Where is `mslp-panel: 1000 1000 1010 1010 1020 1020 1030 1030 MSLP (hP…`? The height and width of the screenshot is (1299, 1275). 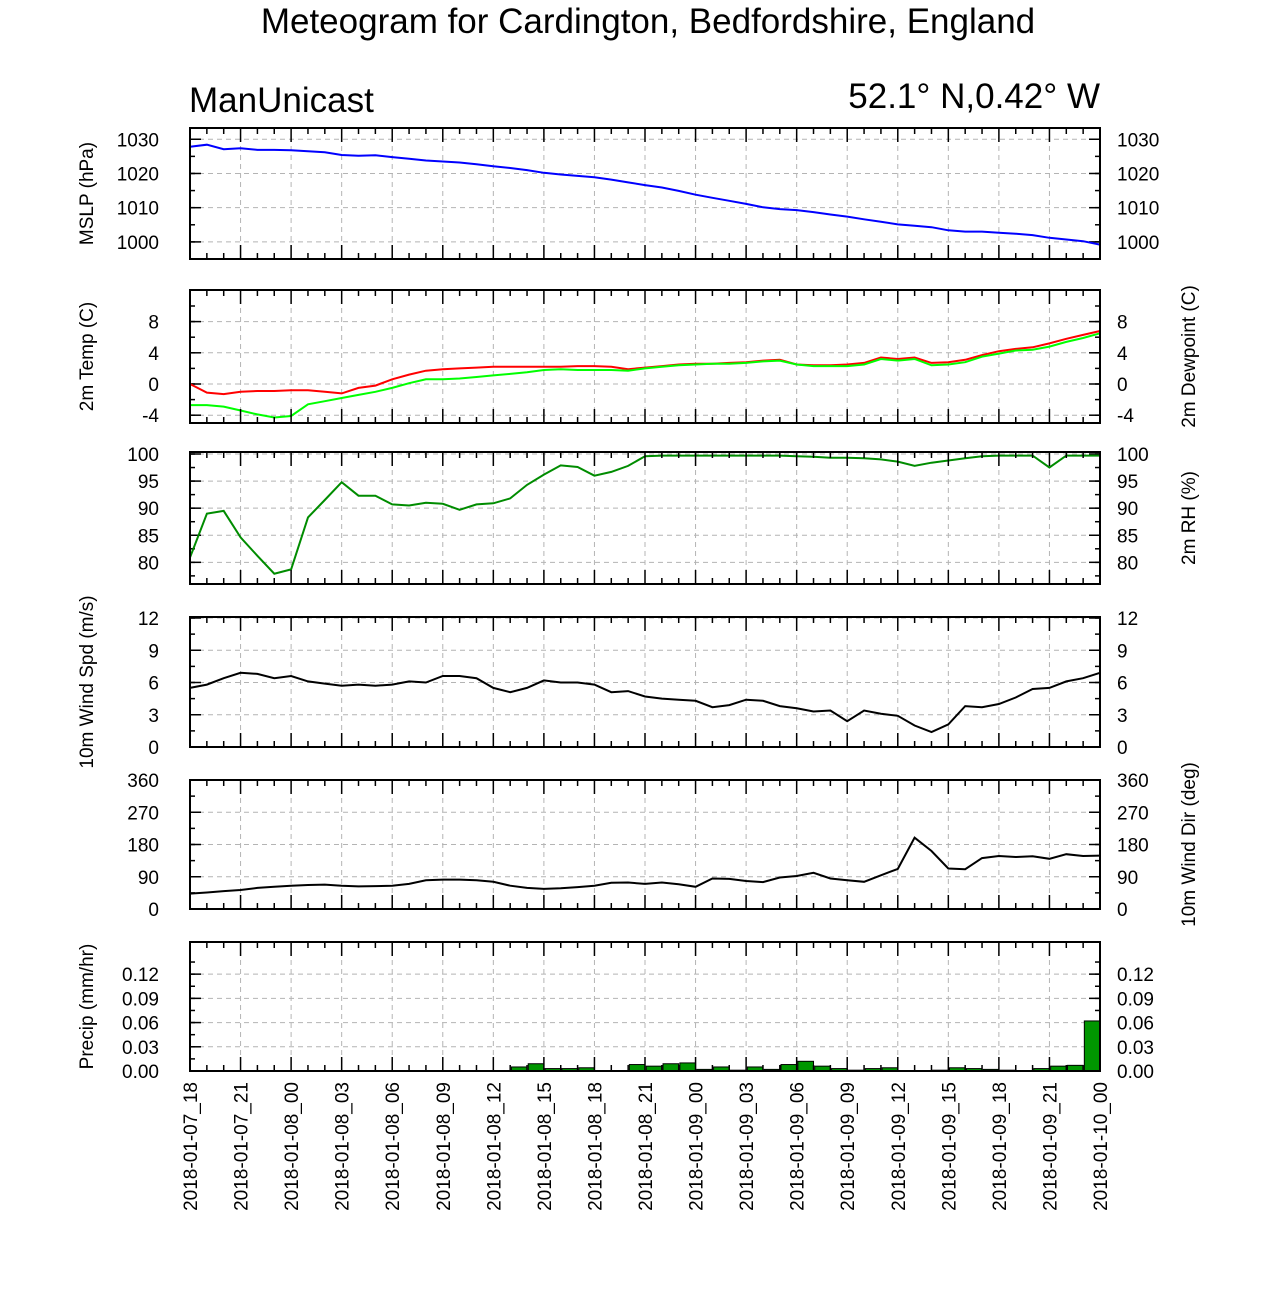
mslp-panel: 1000 1000 1010 1010 1020 1020 1030 1030 MSLP (hP… is located at coordinates (618, 193).